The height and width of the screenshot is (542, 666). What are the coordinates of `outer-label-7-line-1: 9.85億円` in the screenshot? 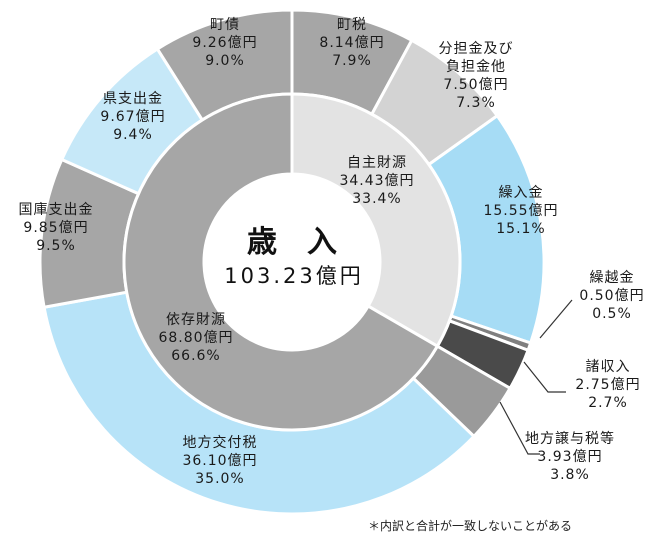 It's located at (55, 228).